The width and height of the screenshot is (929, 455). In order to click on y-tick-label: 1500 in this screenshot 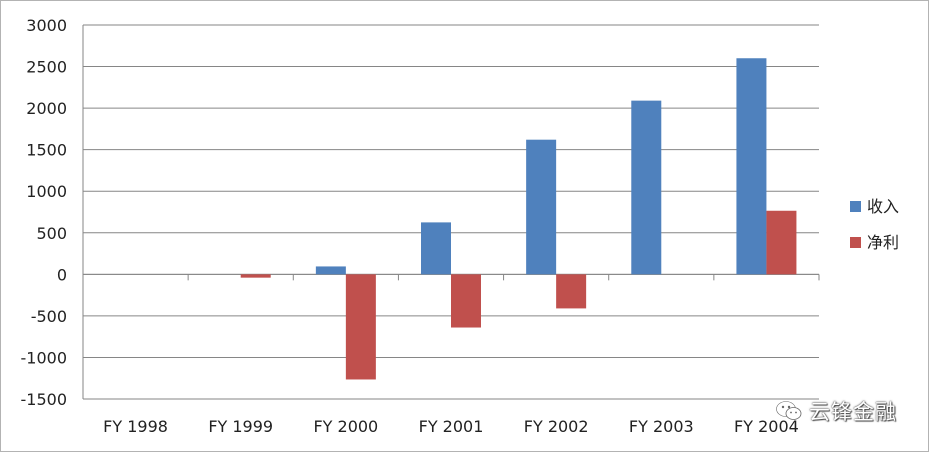, I will do `click(46, 150)`.